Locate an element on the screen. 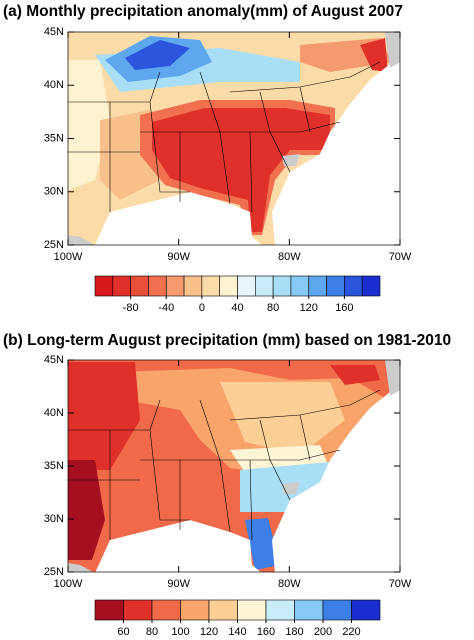  colorbar-label: 60 is located at coordinates (123, 632).